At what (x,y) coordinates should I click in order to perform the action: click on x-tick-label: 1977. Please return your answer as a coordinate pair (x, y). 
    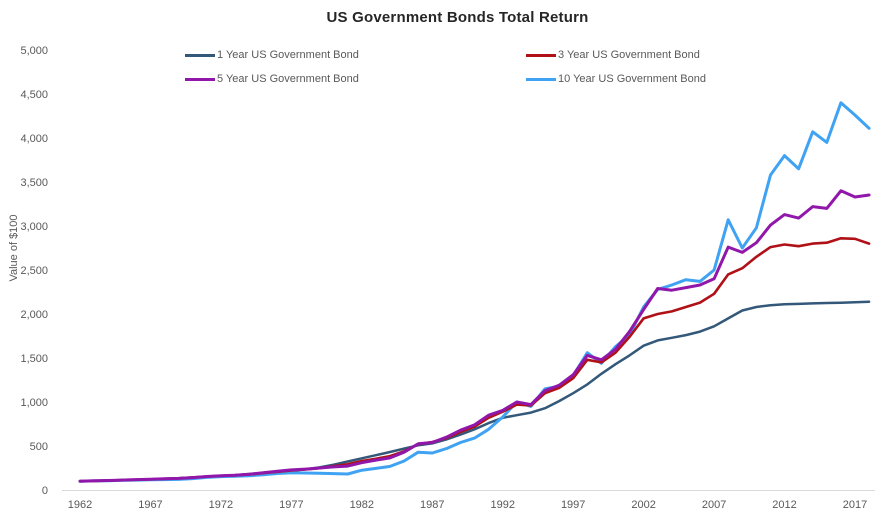
    Looking at the image, I should click on (291, 505).